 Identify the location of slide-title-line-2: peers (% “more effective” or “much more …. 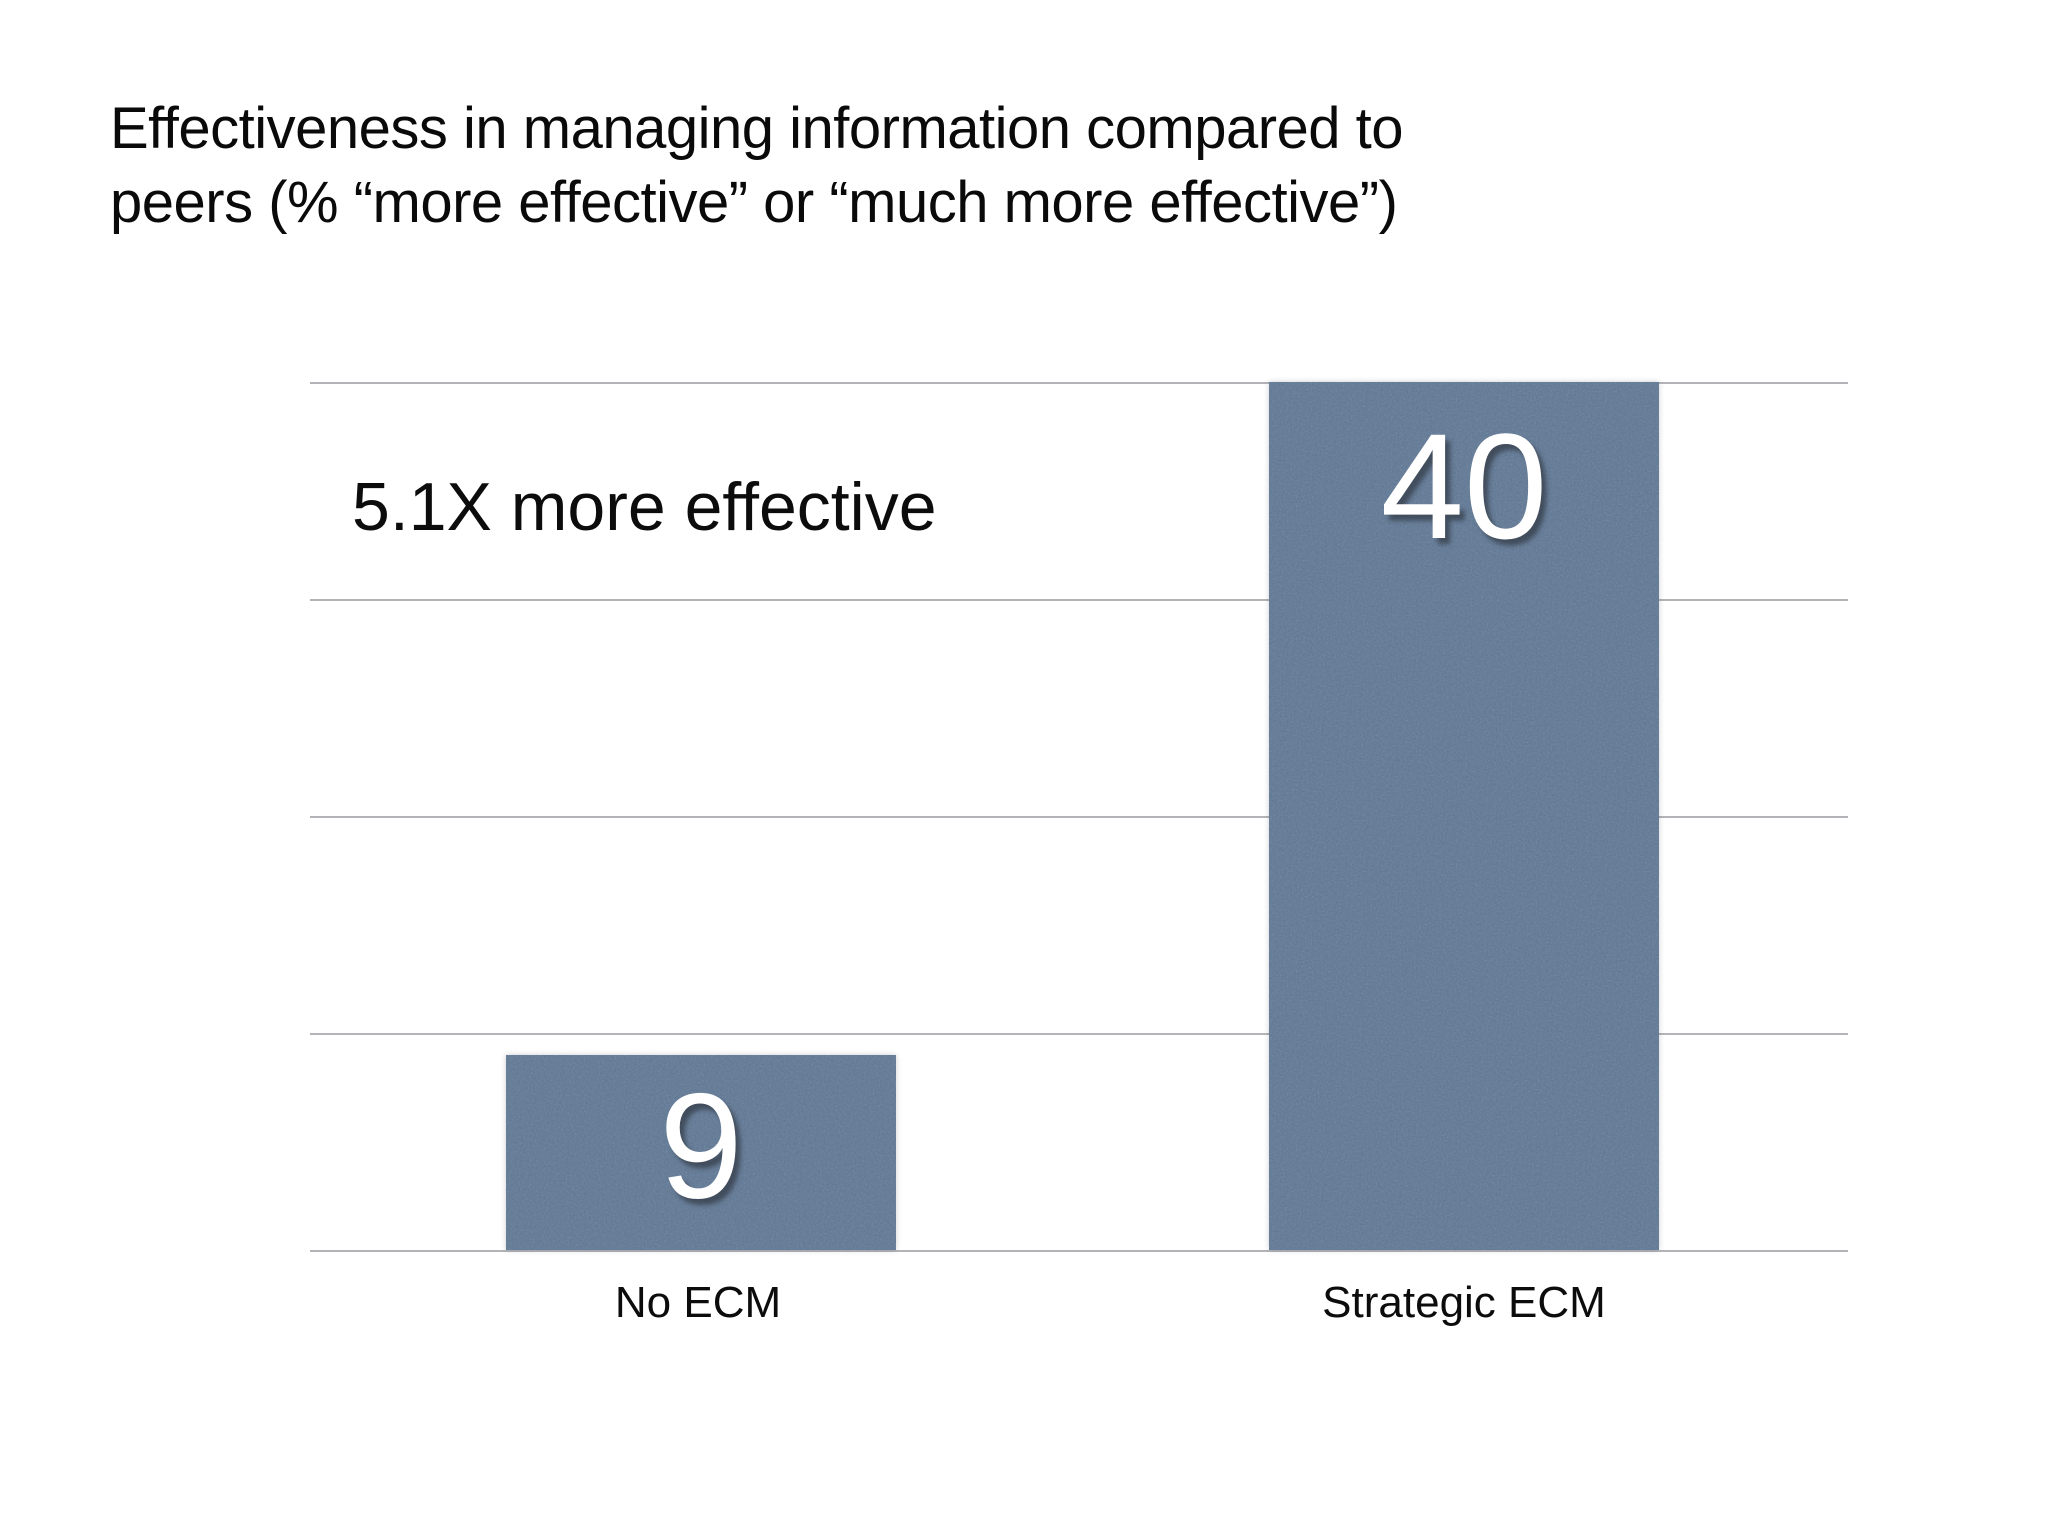
(754, 203).